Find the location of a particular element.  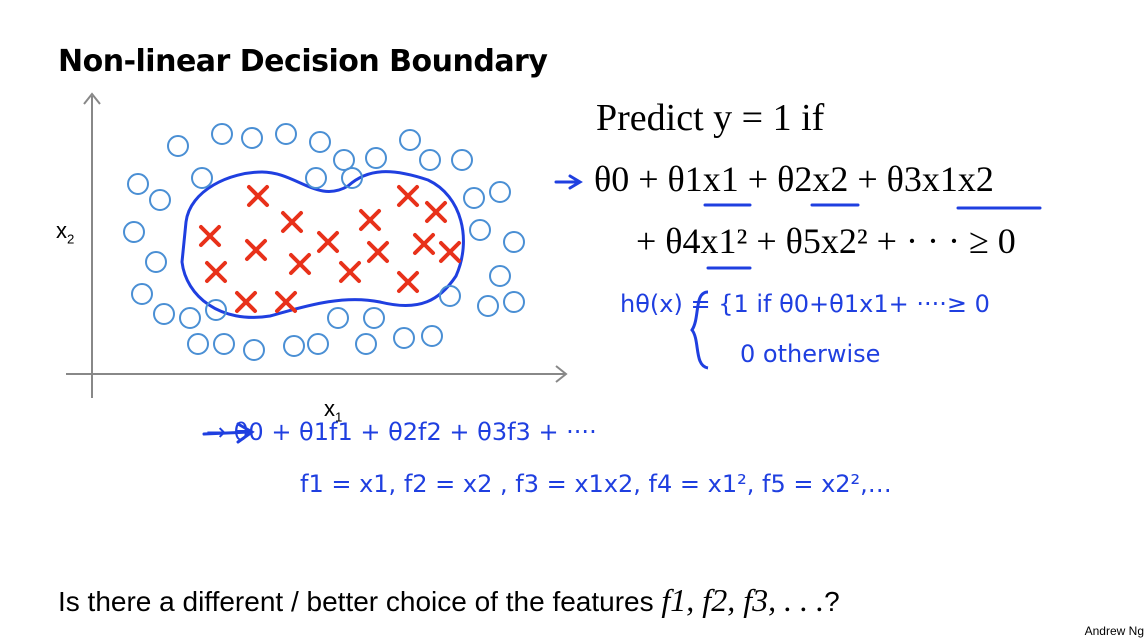

hypothesis-definition-line2: 0 otherwise is located at coordinates (810, 354).